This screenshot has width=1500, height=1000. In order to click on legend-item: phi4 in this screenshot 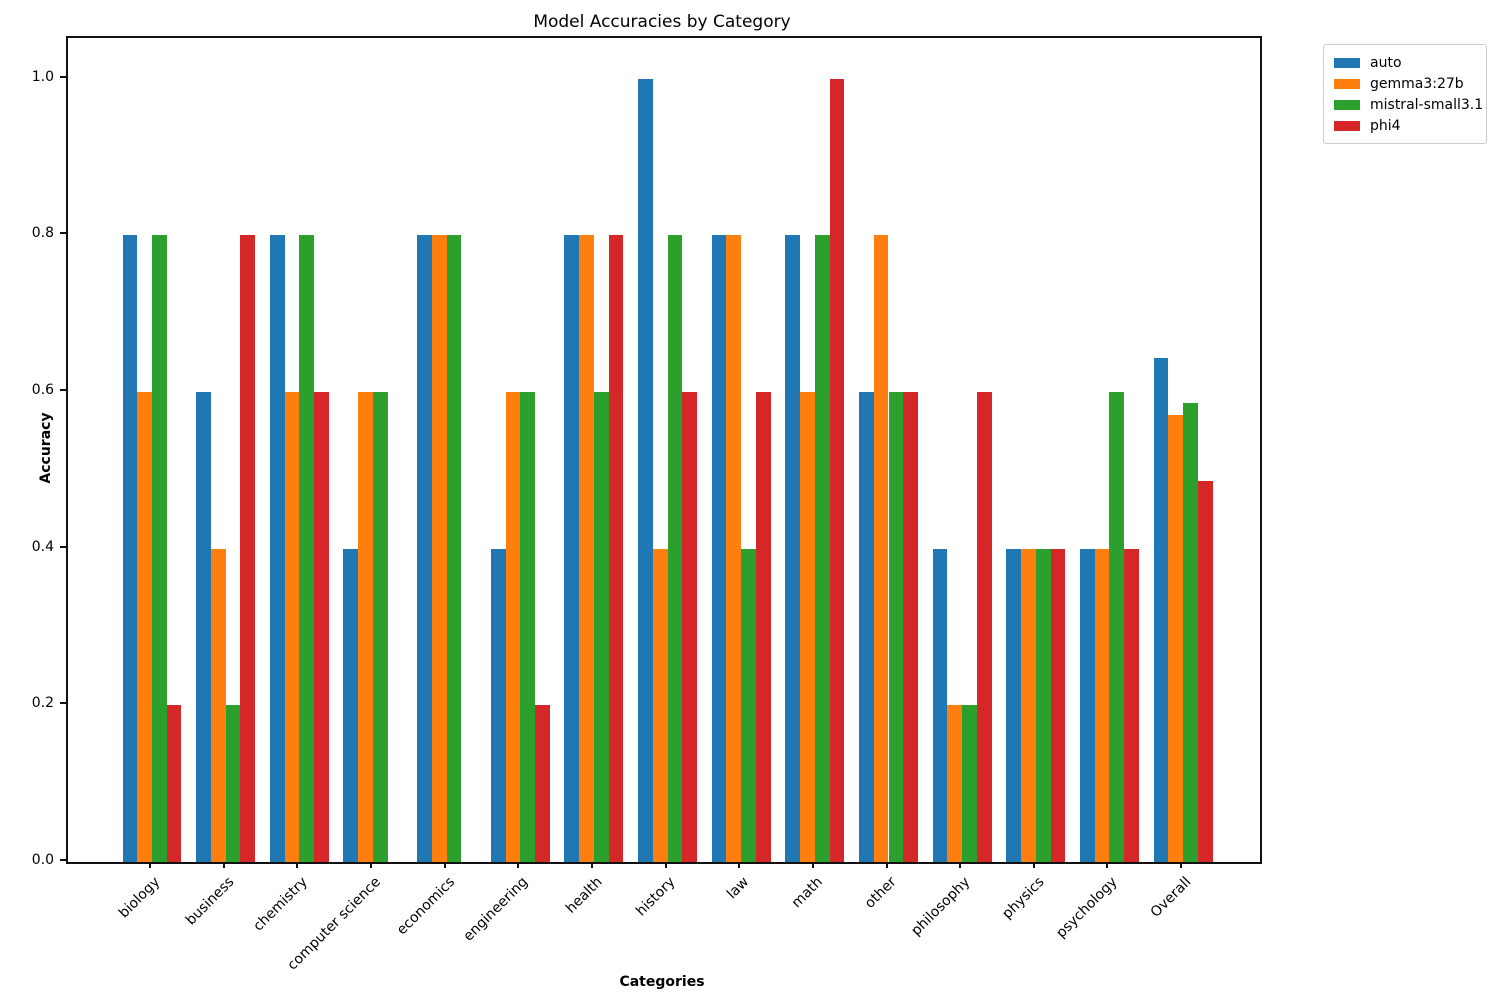, I will do `click(1405, 125)`.